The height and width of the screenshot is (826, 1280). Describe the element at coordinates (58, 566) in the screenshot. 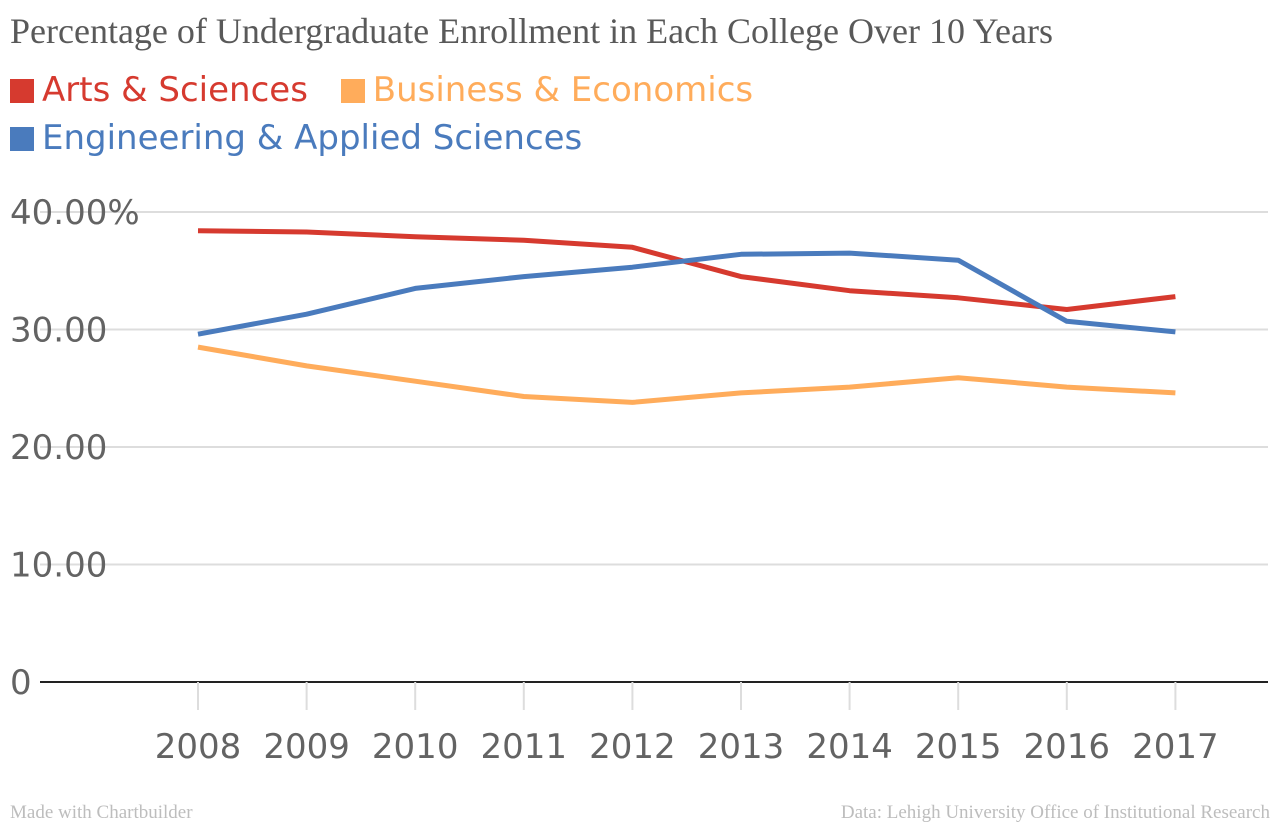

I see `y-tick-label: 10.00` at that location.